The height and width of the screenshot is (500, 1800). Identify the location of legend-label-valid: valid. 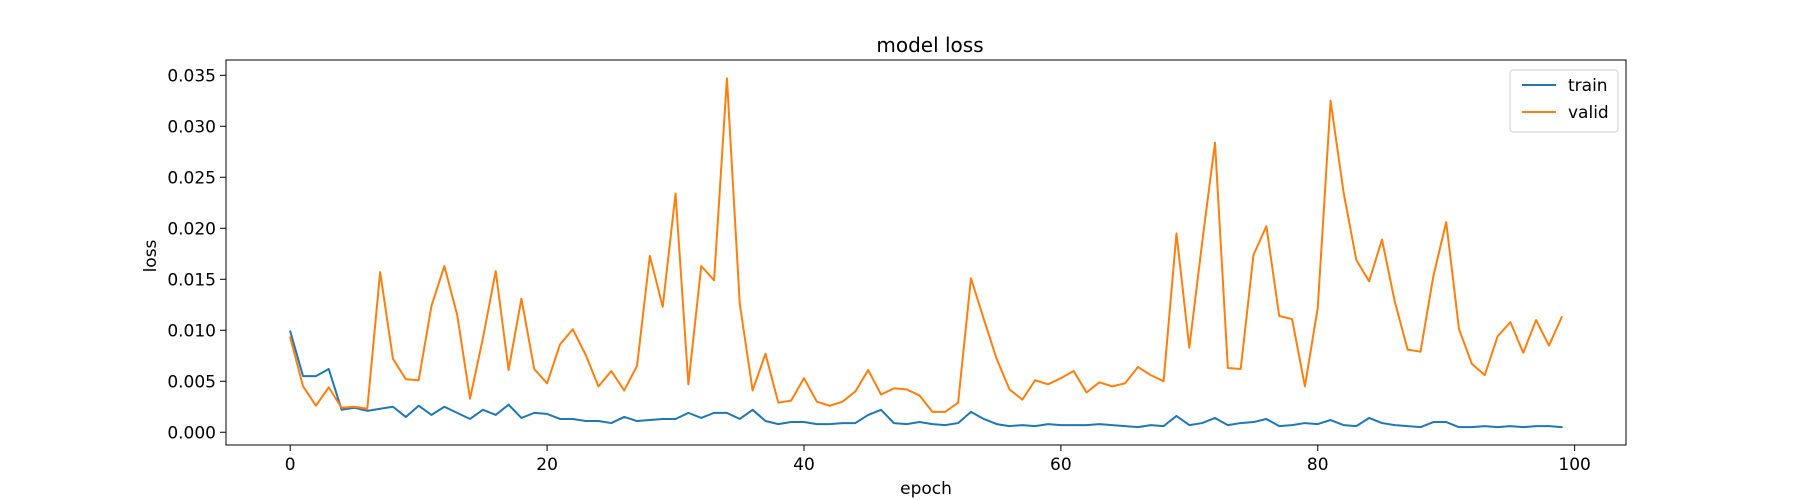
(1588, 113).